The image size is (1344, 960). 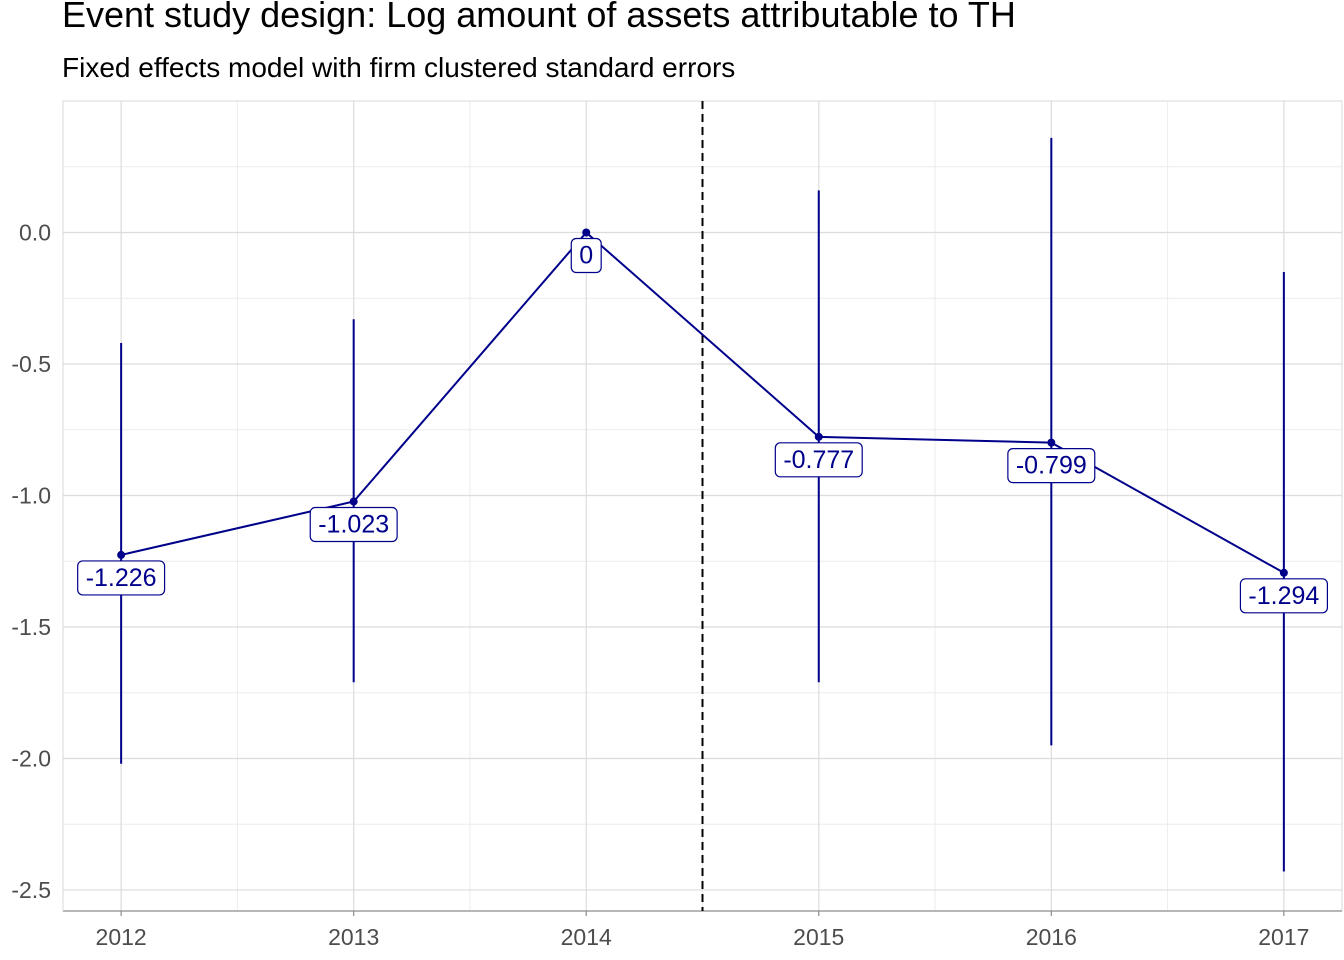 I want to click on point-label-2014: 0, so click(x=586, y=255).